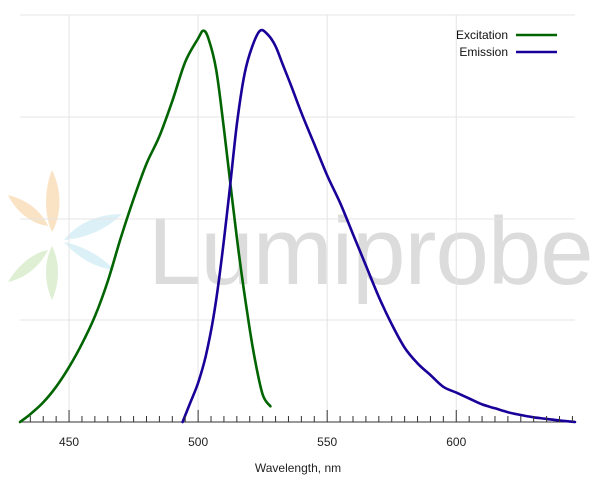 The height and width of the screenshot is (480, 600). Describe the element at coordinates (482, 35) in the screenshot. I see `legend-label-excitation: Excitation` at that location.